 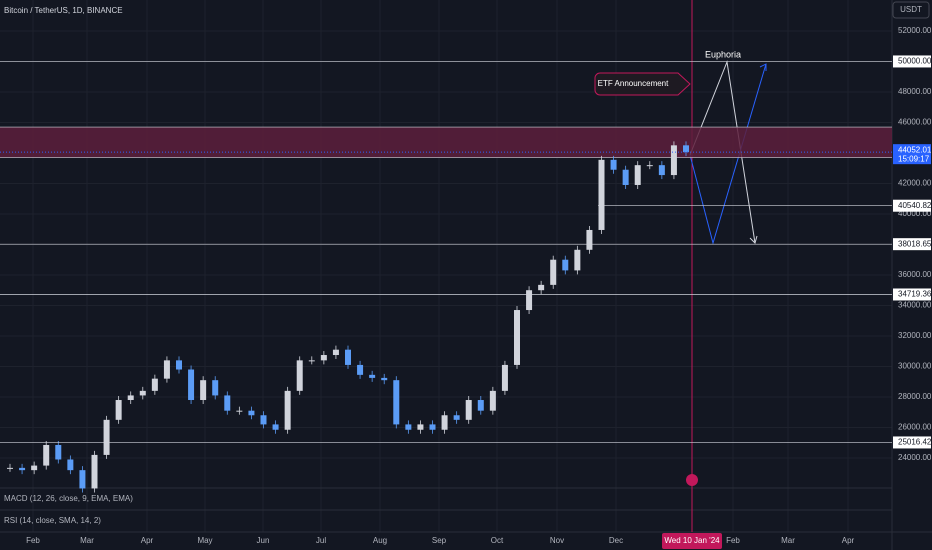 I want to click on event-icon, so click(x=692, y=480).